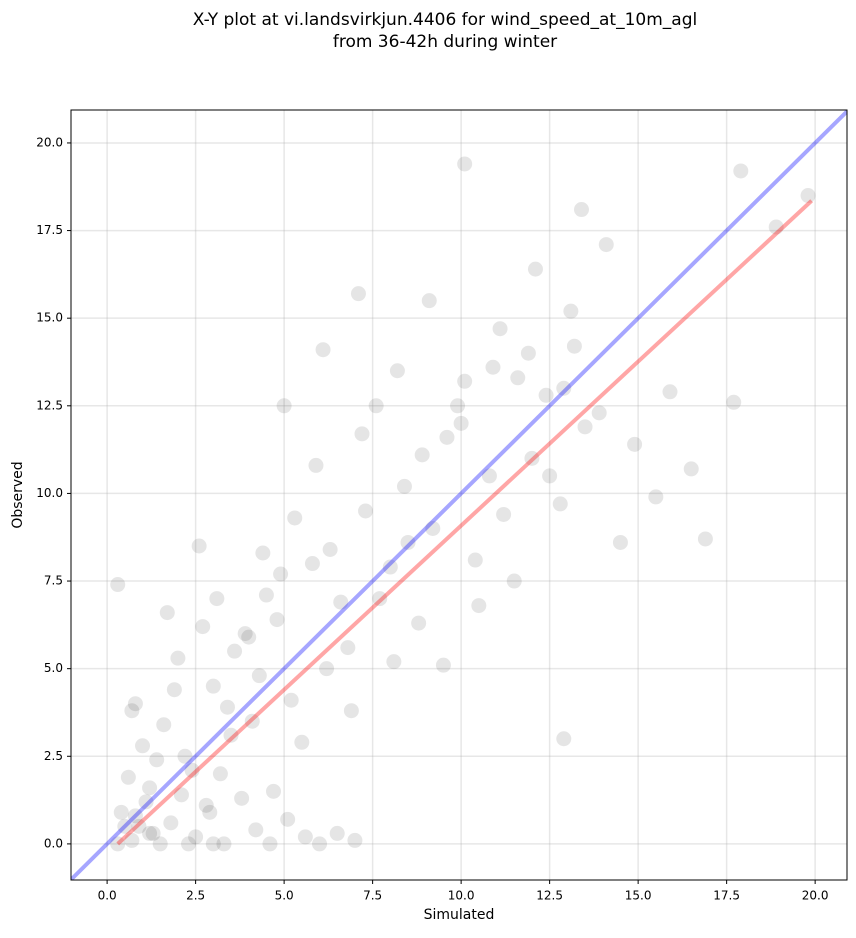 The width and height of the screenshot is (856, 938). I want to click on x-tick-label: 15.0, so click(638, 896).